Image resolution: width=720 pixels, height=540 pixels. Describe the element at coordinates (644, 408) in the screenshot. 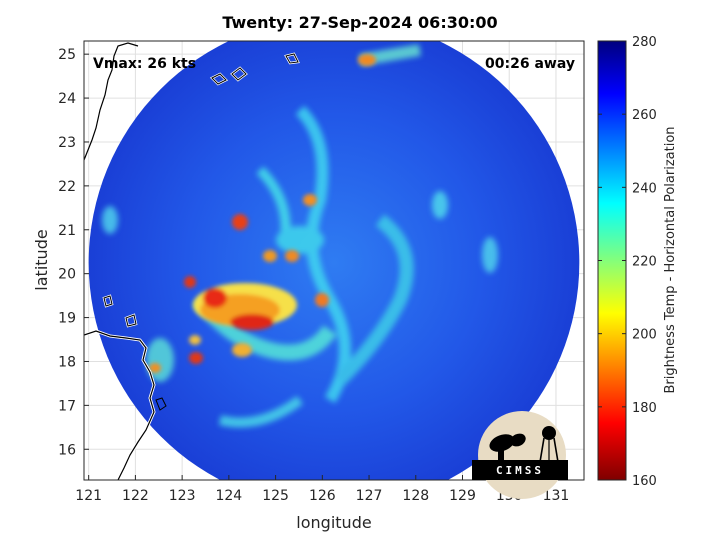

I see `colorbar-tick-label: 180` at that location.